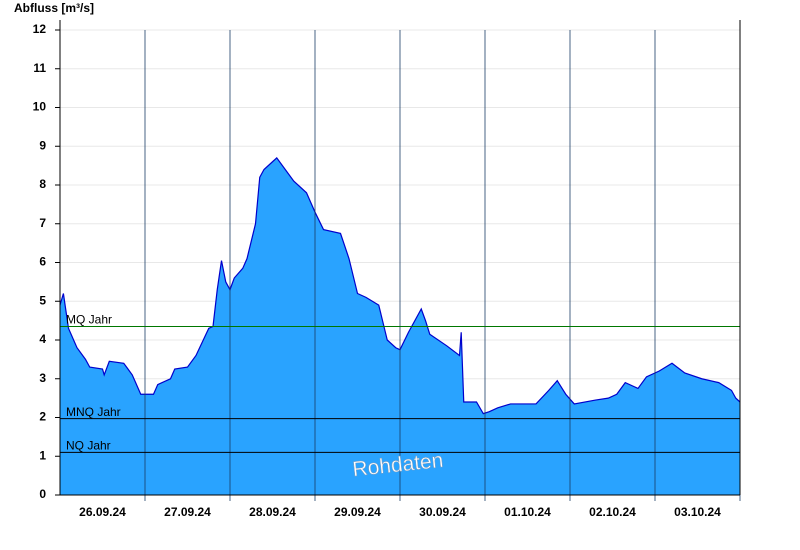 The height and width of the screenshot is (550, 800). Describe the element at coordinates (93, 412) in the screenshot. I see `reference-label: MNQ Jahr` at that location.